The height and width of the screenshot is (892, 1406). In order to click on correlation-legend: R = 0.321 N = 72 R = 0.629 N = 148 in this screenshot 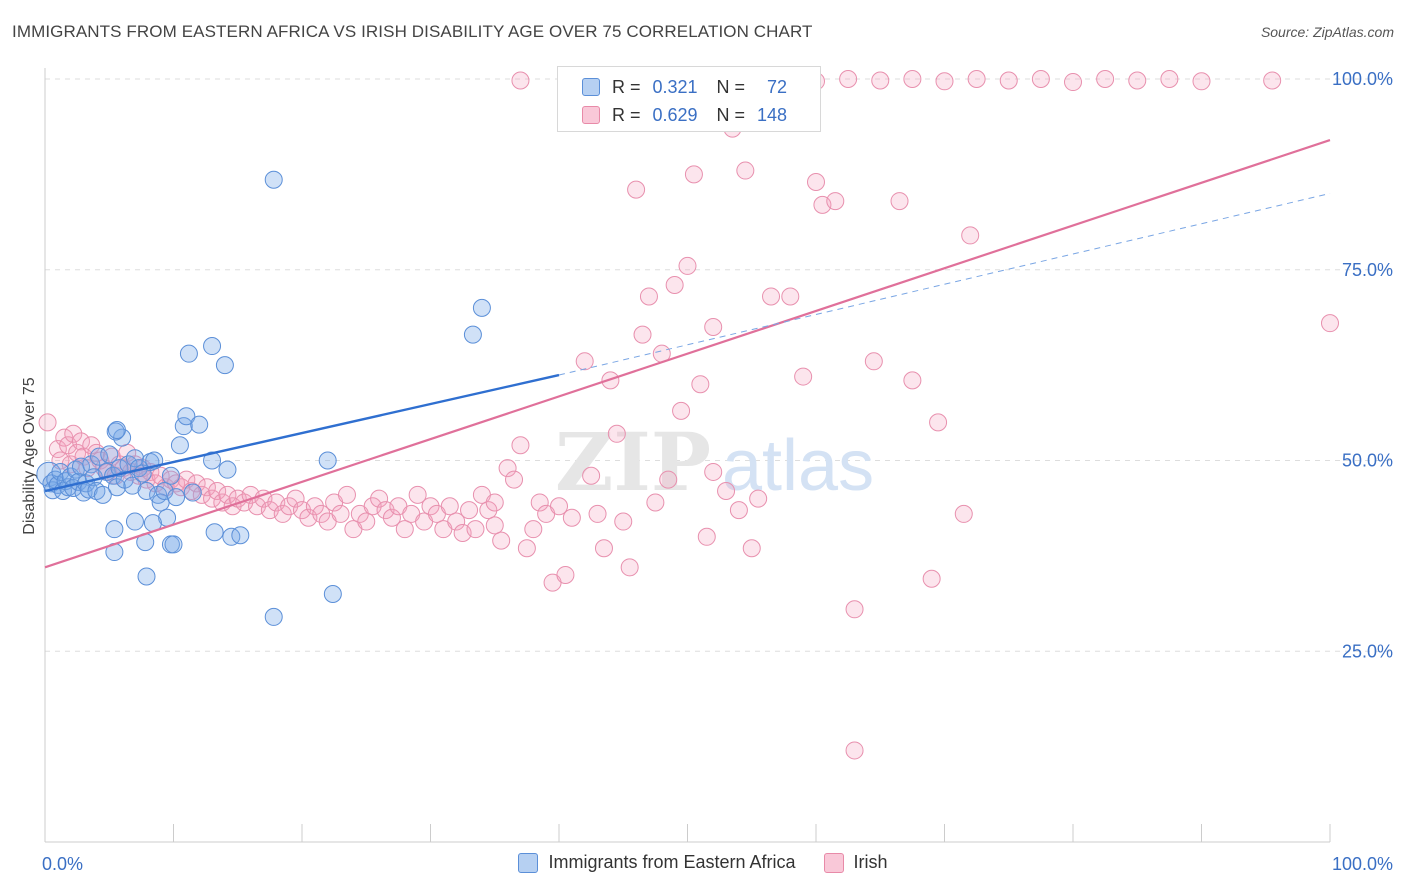, I will do `click(689, 99)`.